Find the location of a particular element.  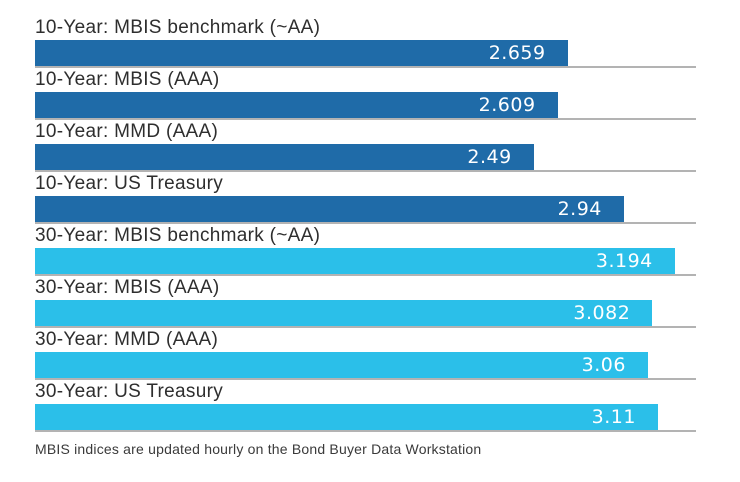

chart-row: 30-Year: US Treasury 3.11 is located at coordinates (365, 406).